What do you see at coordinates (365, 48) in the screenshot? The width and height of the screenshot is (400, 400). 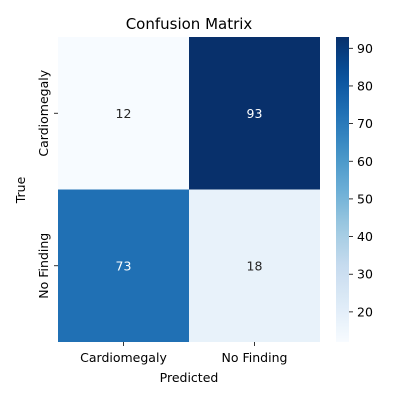 I see `colorbar-tick-label: 90` at bounding box center [365, 48].